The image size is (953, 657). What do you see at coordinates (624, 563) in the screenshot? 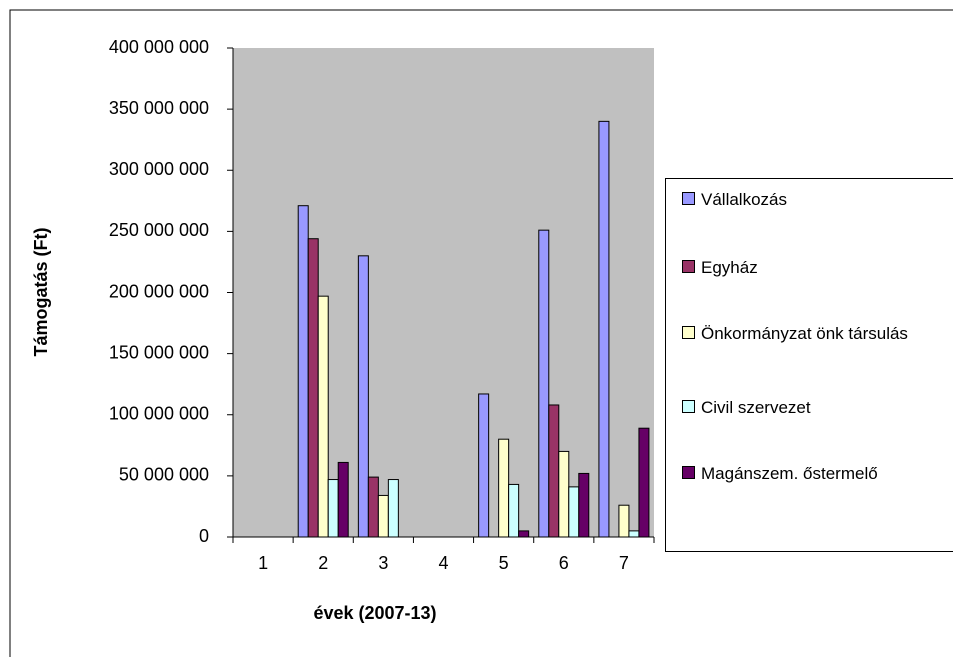
I see `x-tick-label: 7` at bounding box center [624, 563].